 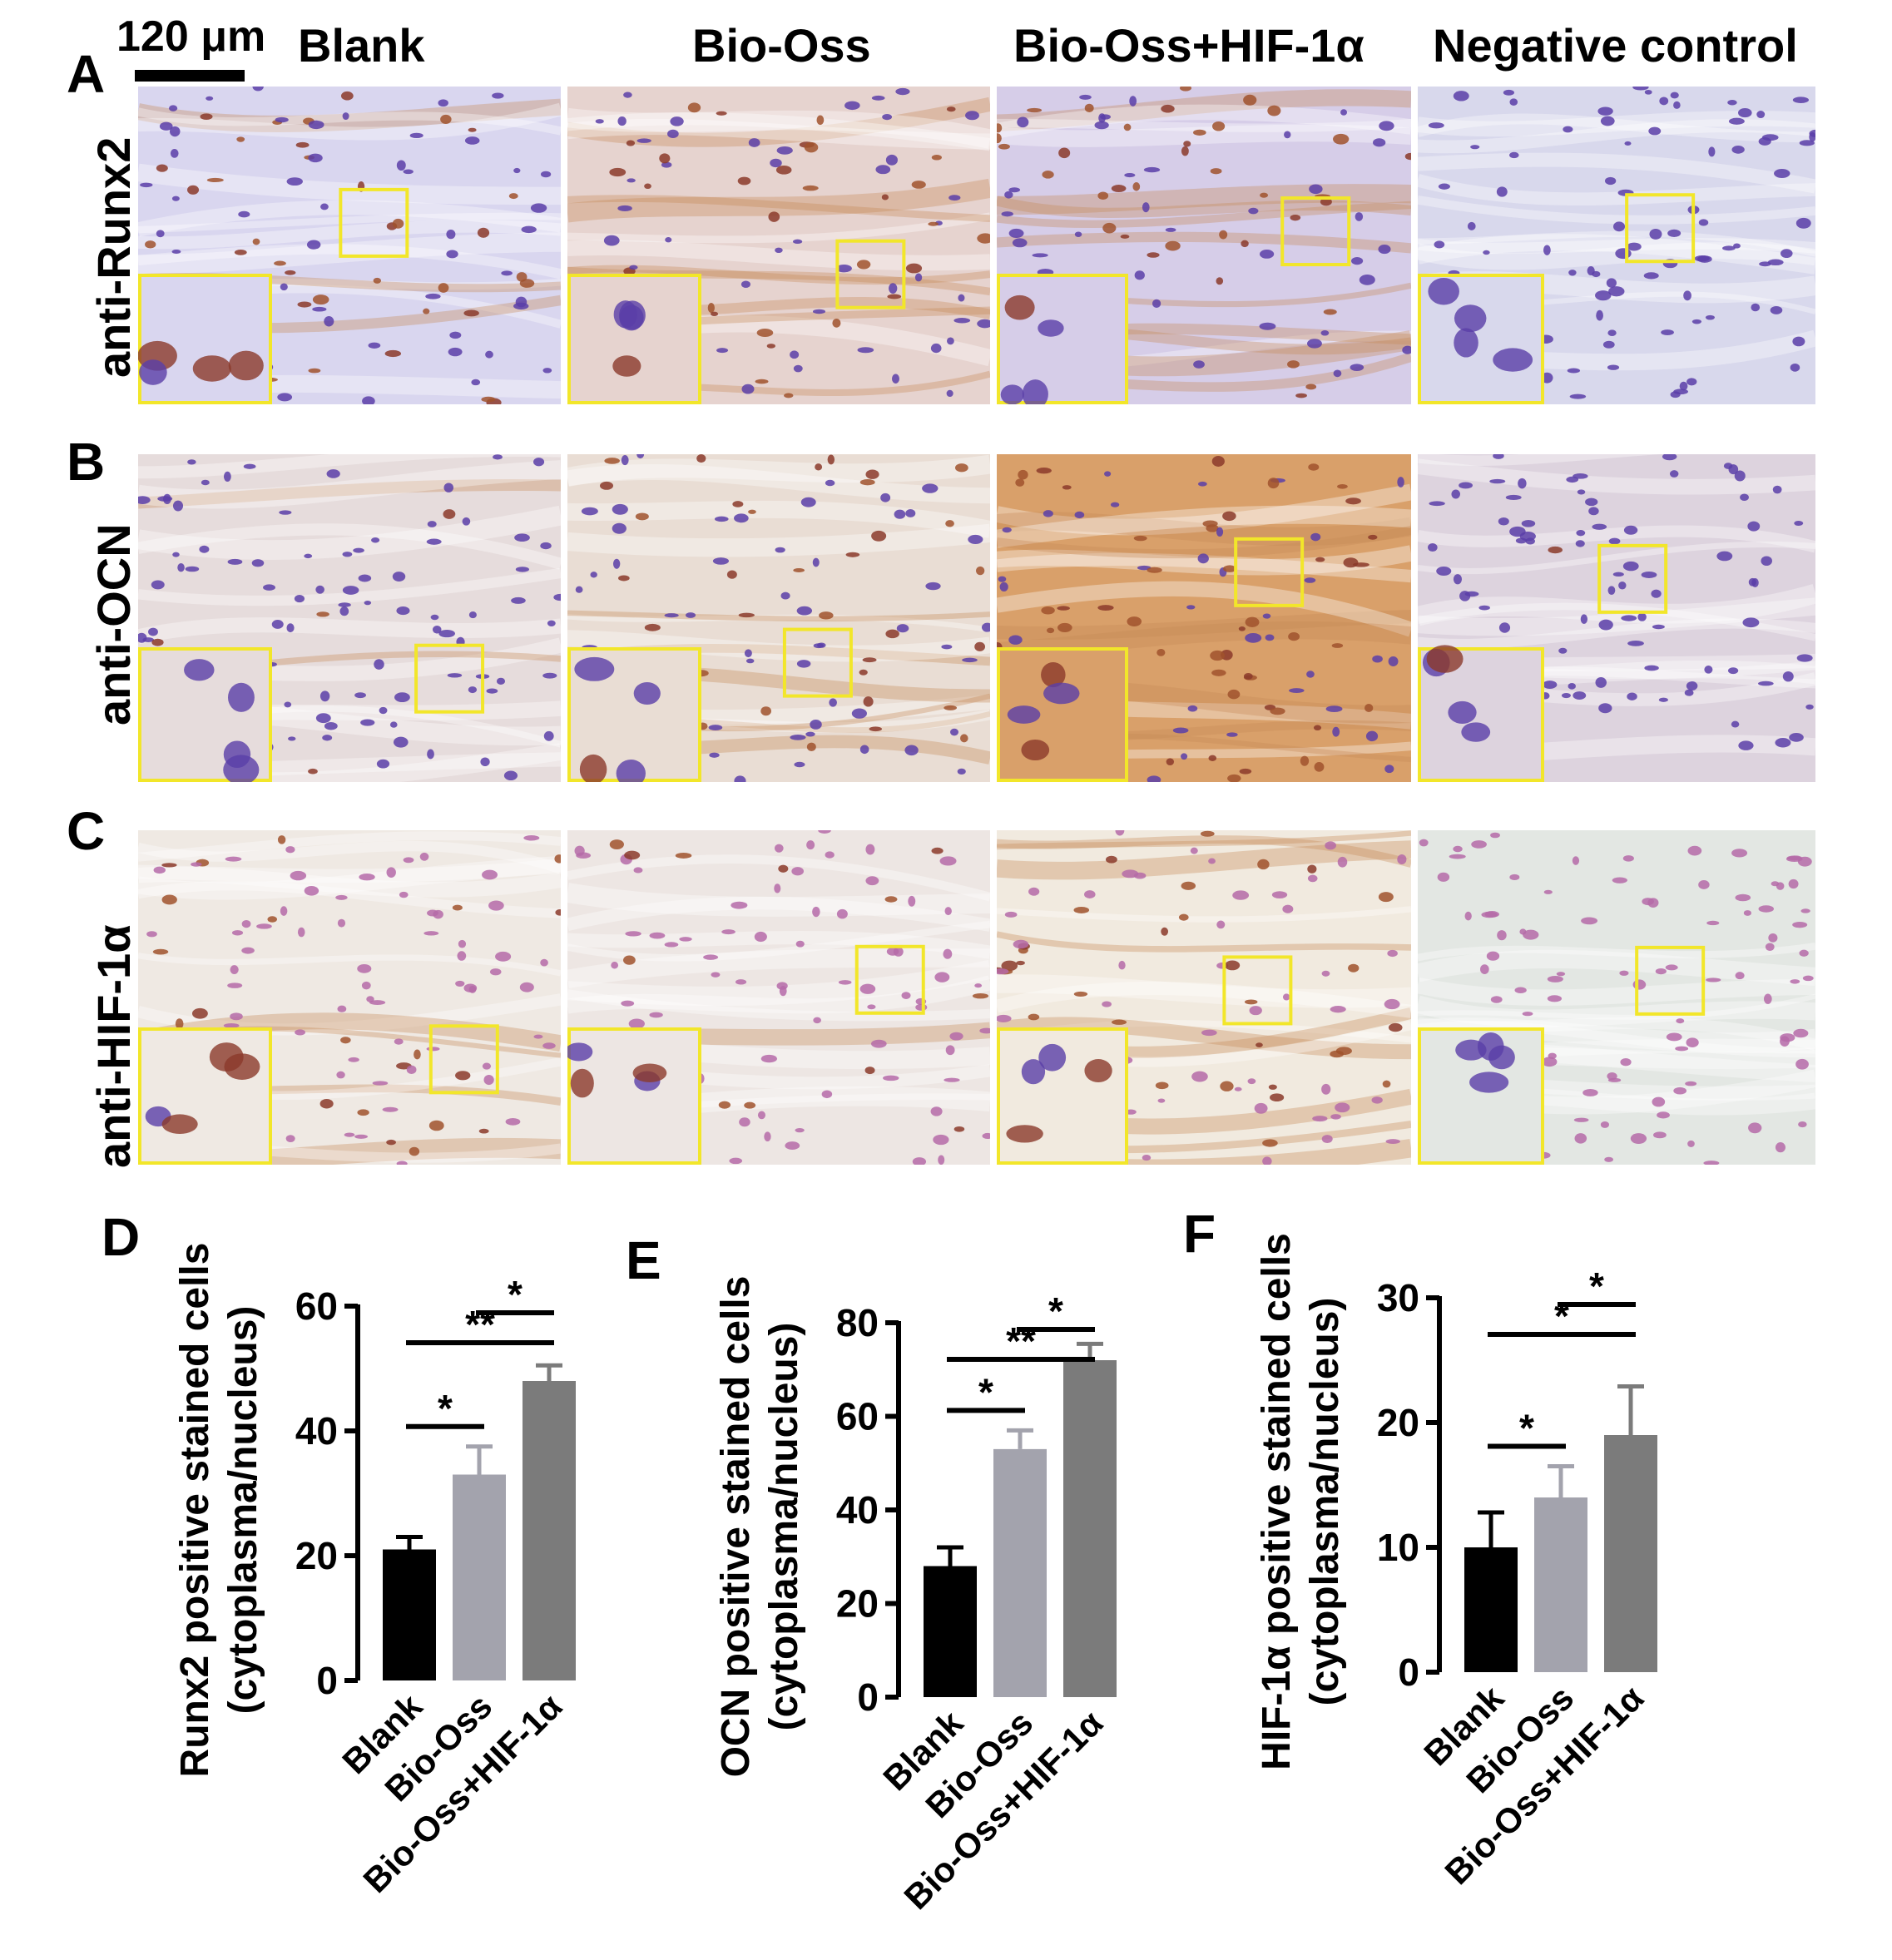 What do you see at coordinates (86, 831) in the screenshot?
I see `panel-letter-c: C` at bounding box center [86, 831].